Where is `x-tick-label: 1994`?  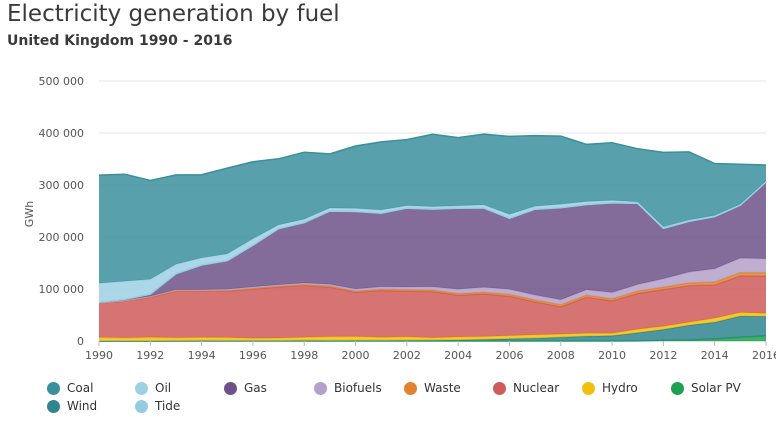 x-tick-label: 1994 is located at coordinates (202, 355).